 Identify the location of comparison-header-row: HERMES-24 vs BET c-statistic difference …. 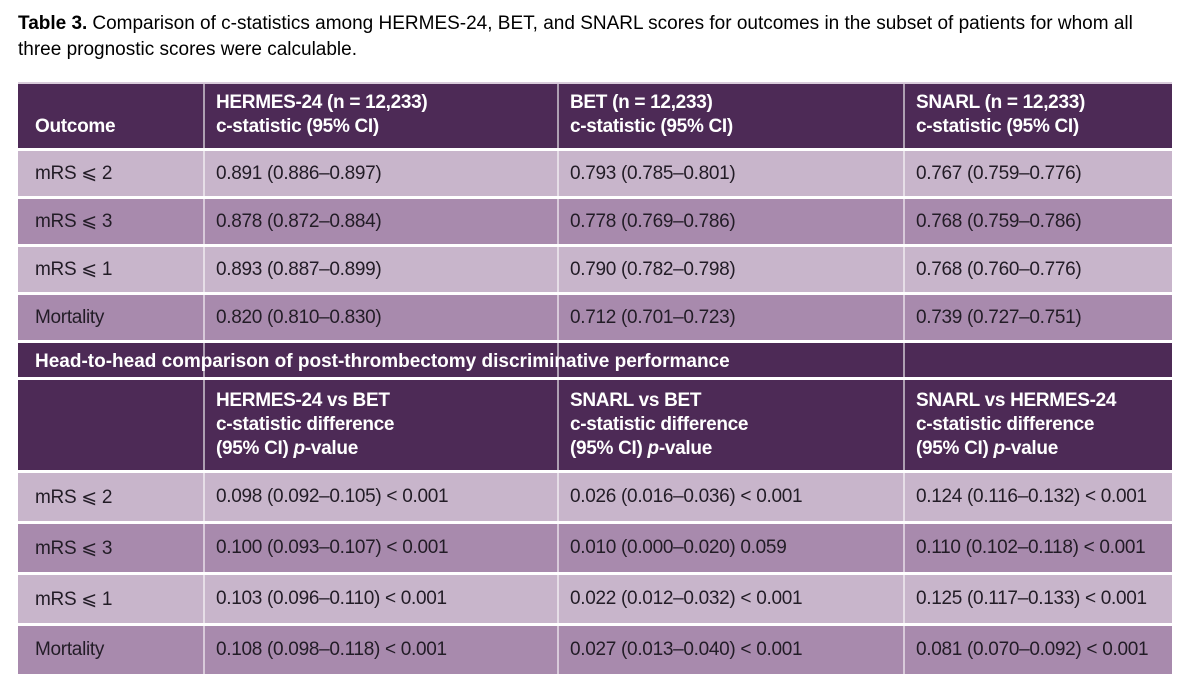
(595, 423).